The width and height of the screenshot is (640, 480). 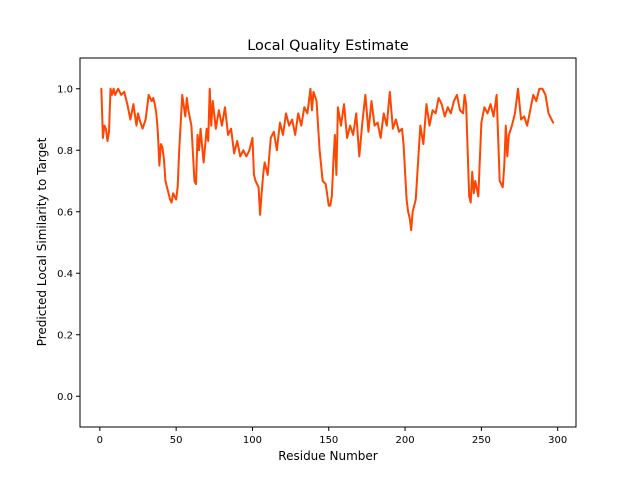 I want to click on y-axis-label: Predicted Local Similarity to Target, so click(x=42, y=241).